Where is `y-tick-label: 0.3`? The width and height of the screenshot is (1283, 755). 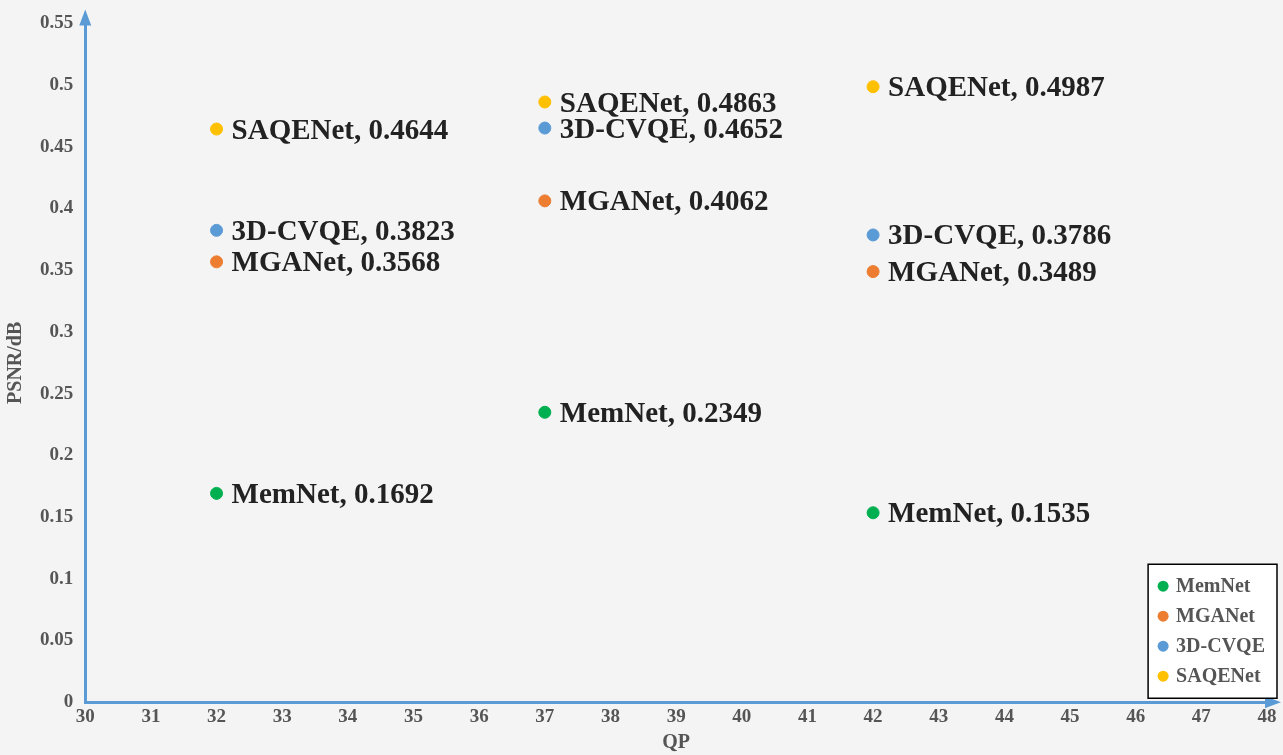 y-tick-label: 0.3 is located at coordinates (61, 330).